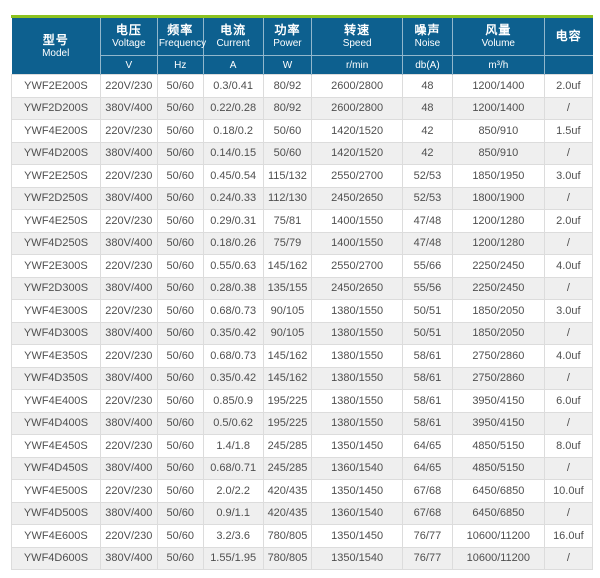 This screenshot has width=600, height=578. I want to click on table-cell: 145/162, so click(287, 356).